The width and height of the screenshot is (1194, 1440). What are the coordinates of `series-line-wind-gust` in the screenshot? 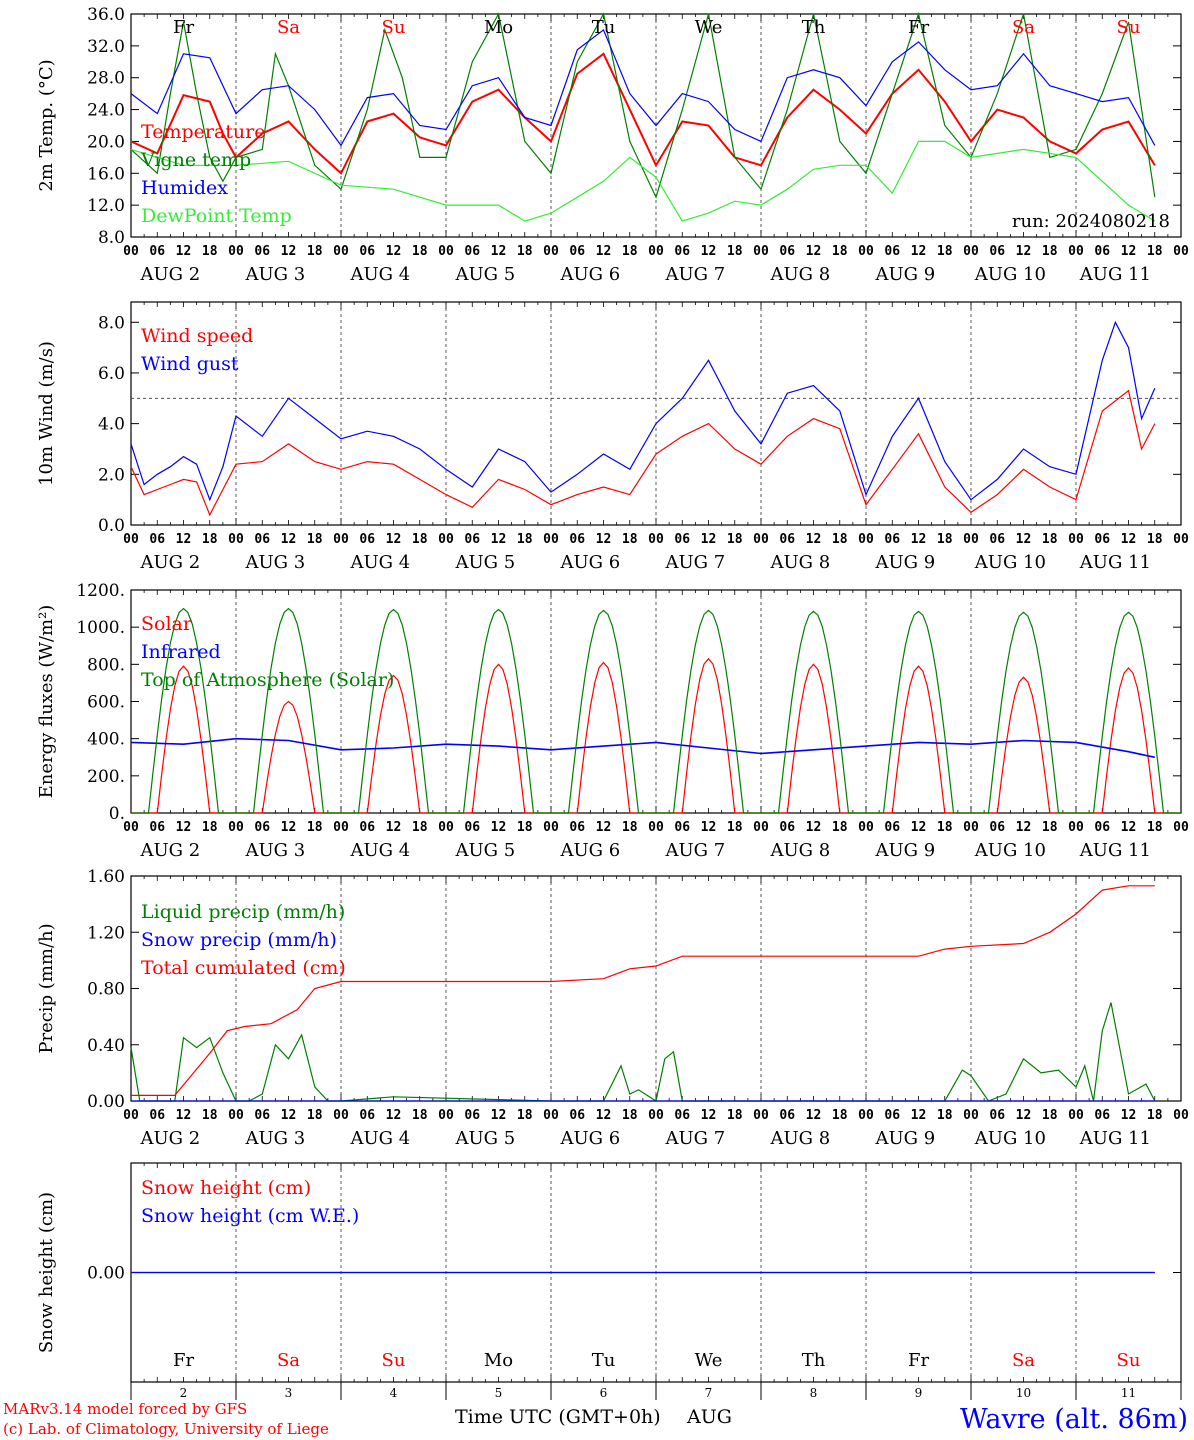 It's located at (643, 411).